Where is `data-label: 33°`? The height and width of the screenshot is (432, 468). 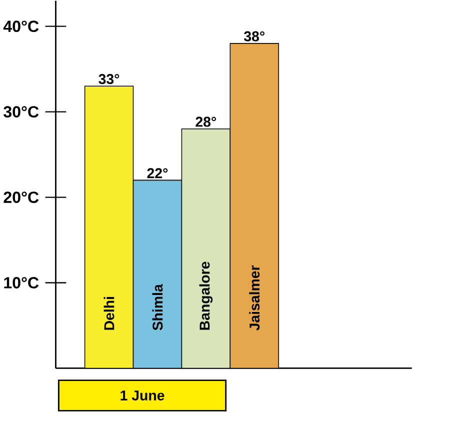
data-label: 33° is located at coordinates (109, 79).